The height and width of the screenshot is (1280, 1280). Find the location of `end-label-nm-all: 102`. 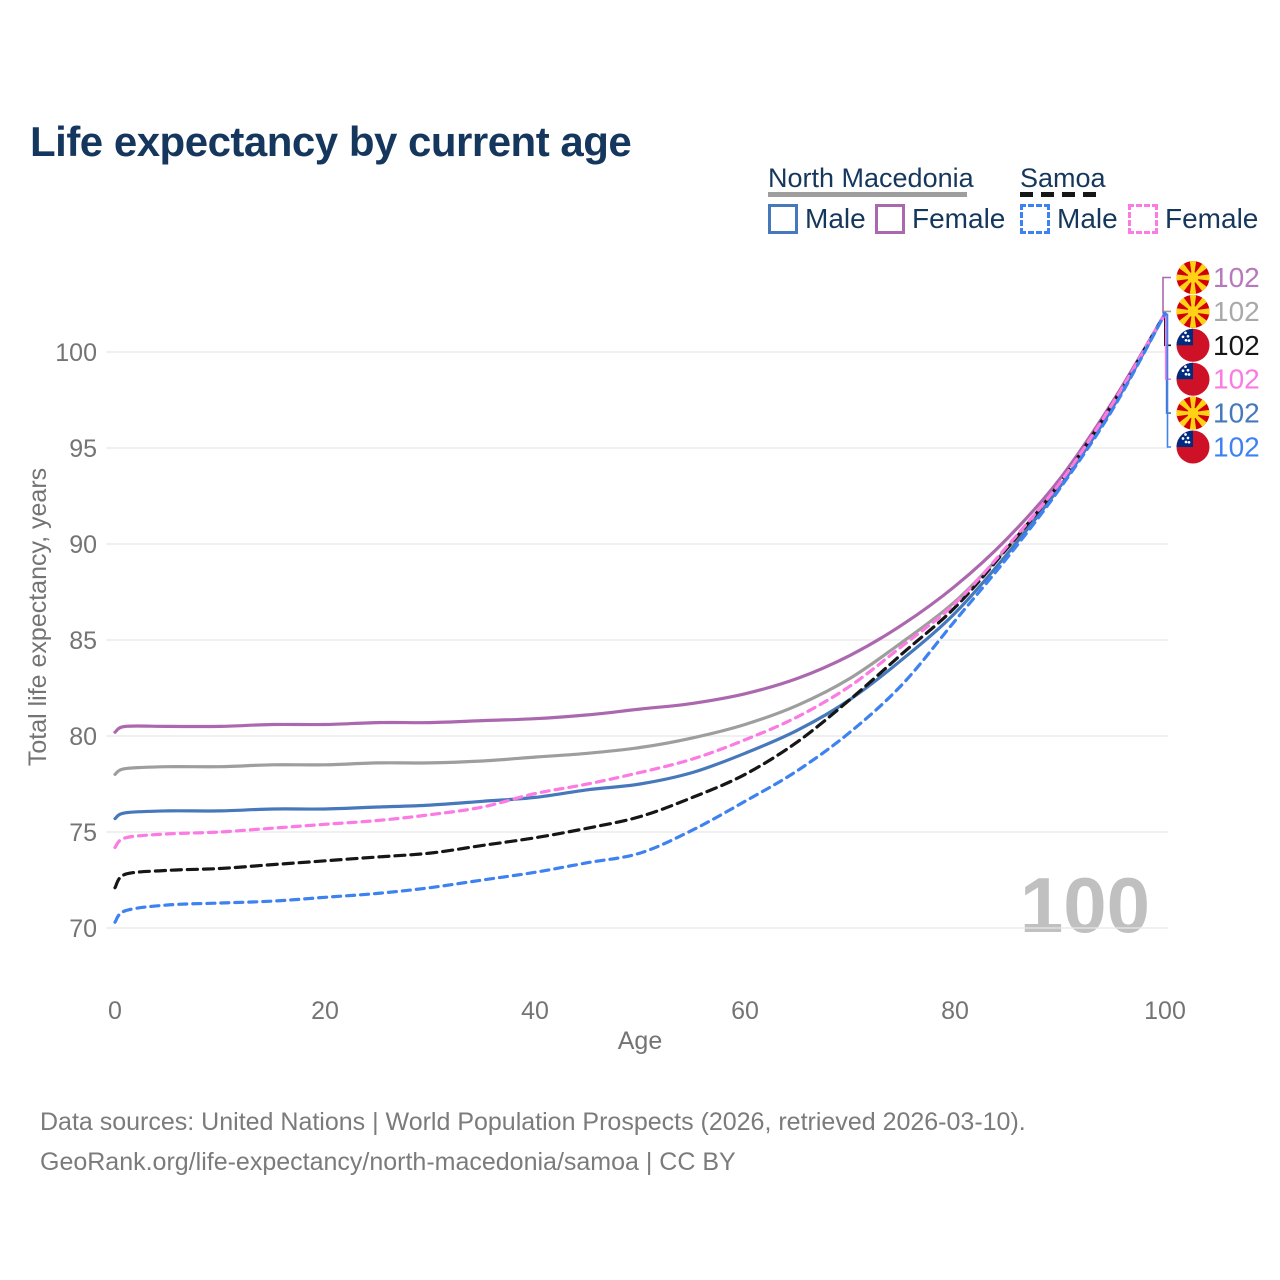

end-label-nm-all: 102 is located at coordinates (1236, 311).